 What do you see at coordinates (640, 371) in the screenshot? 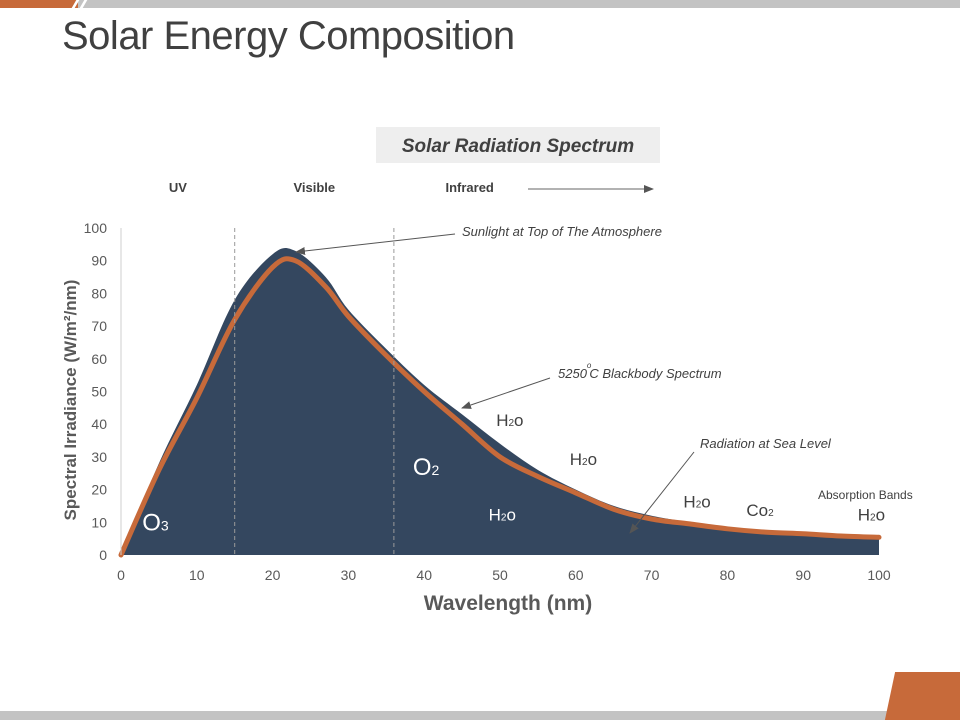
I see `blackbody-label: 5250o C Blackbody Spectrum` at bounding box center [640, 371].